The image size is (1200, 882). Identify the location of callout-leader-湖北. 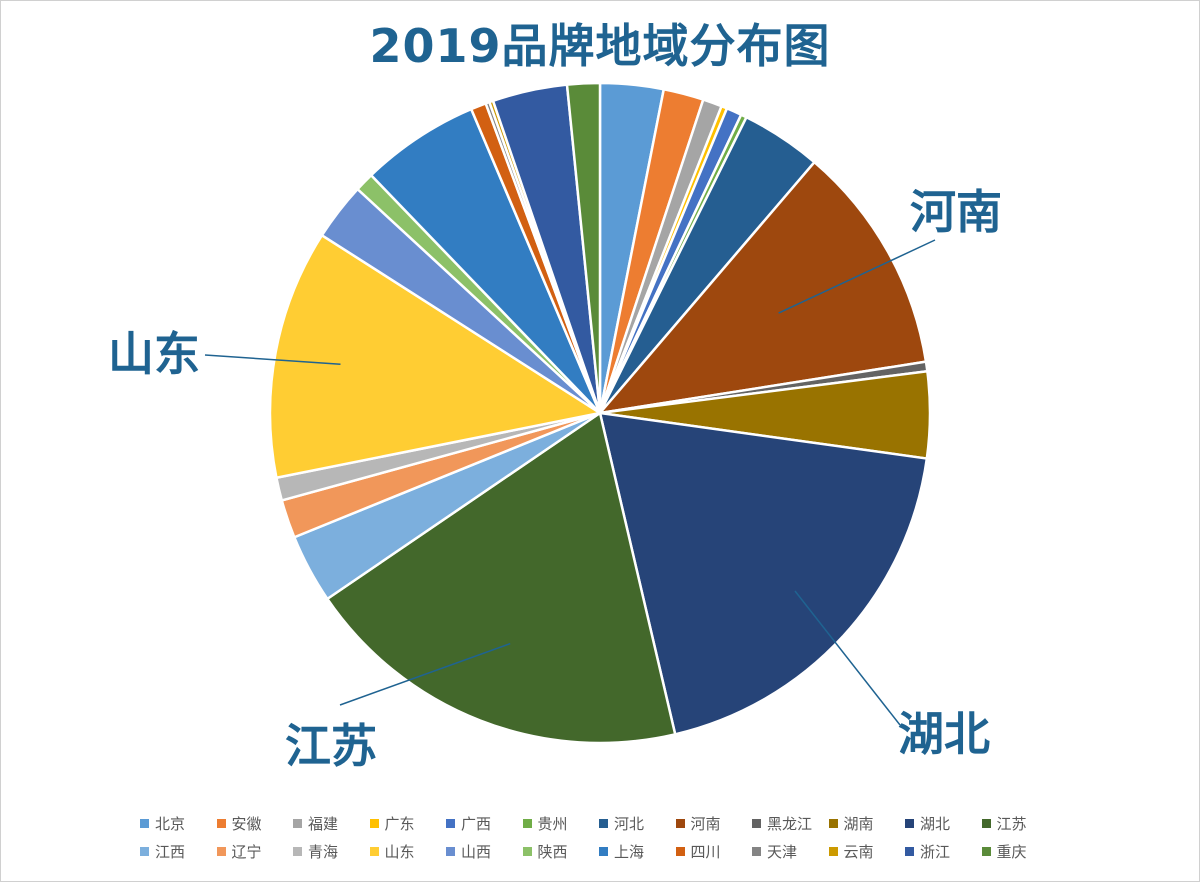
(847, 658).